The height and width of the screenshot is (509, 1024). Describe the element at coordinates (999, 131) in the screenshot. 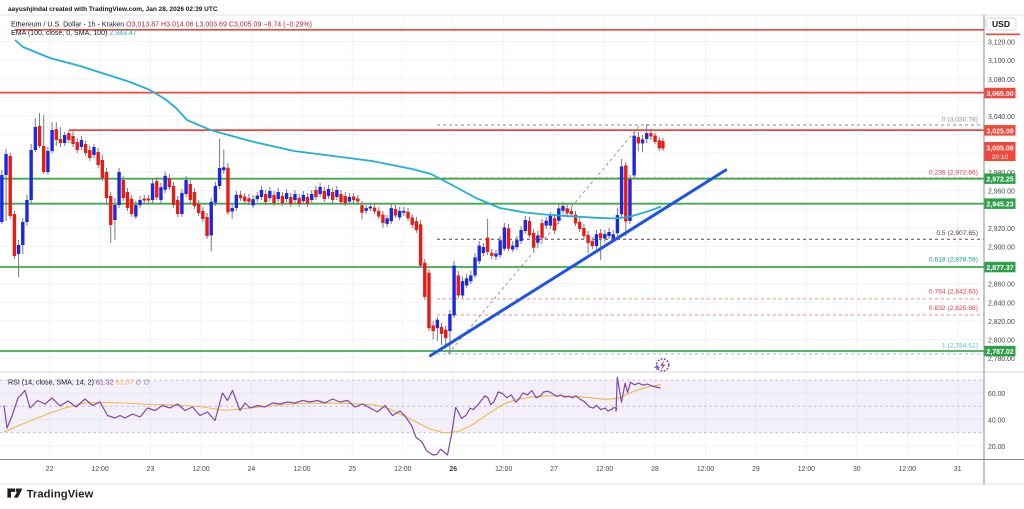

I see `svg-text: 3,025.09` at that location.